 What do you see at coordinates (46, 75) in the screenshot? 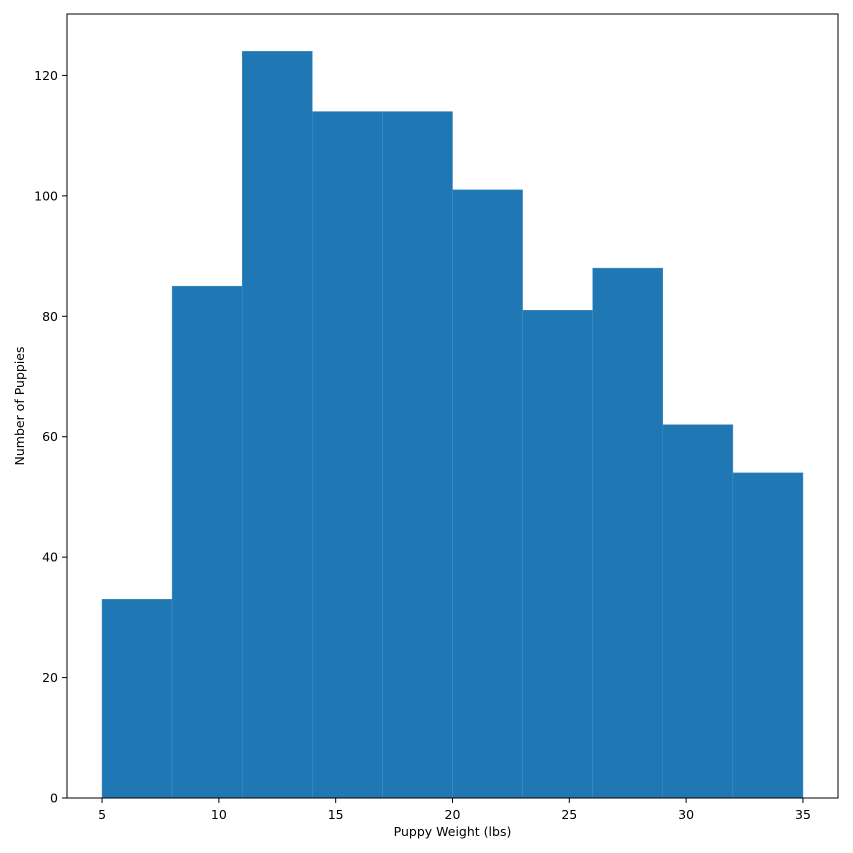
I see `y-tick-label: 120` at bounding box center [46, 75].